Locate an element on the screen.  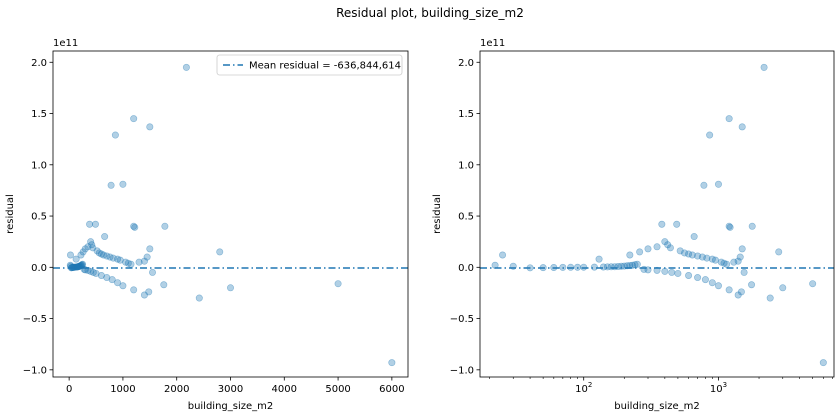
left-legend-entry: Mean residual = -636,844,614 is located at coordinates (325, 66).